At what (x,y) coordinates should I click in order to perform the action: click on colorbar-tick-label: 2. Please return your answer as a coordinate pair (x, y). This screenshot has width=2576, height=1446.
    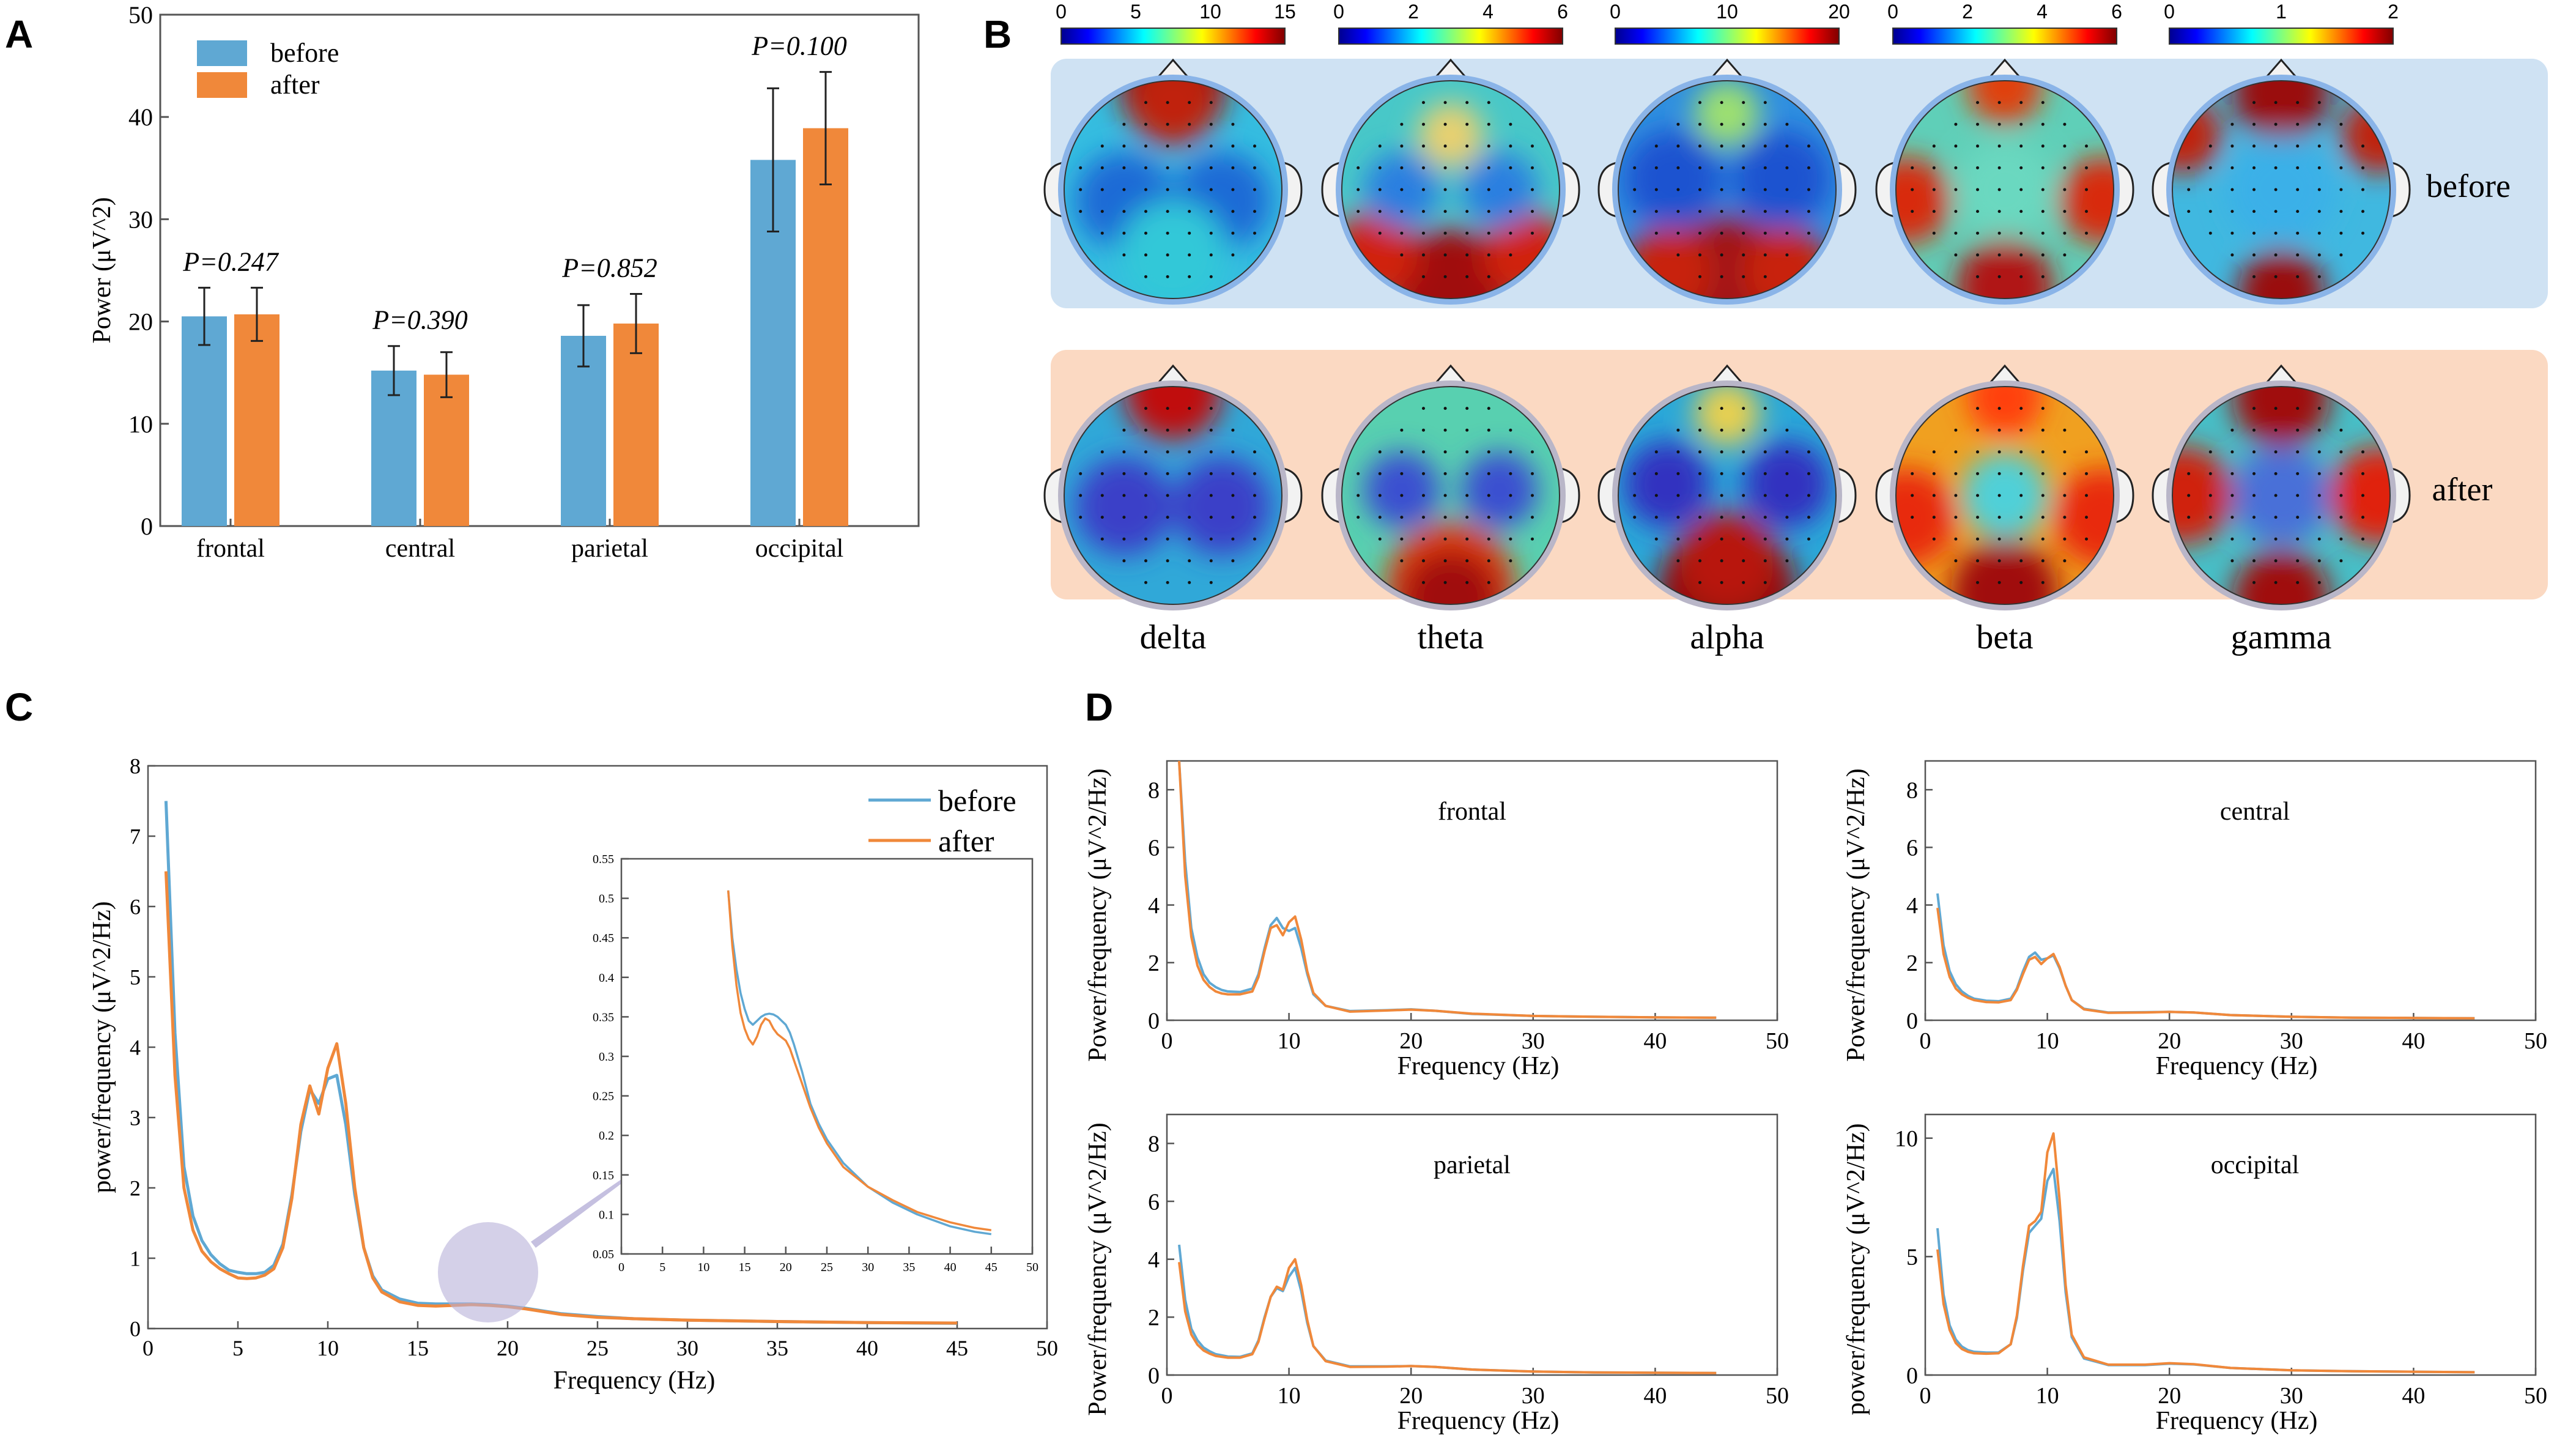
    Looking at the image, I should click on (1413, 12).